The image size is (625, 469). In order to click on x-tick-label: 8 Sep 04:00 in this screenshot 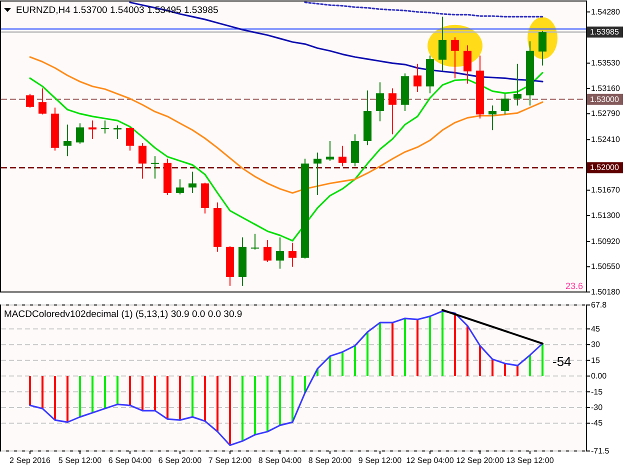, I will do `click(280, 460)`.